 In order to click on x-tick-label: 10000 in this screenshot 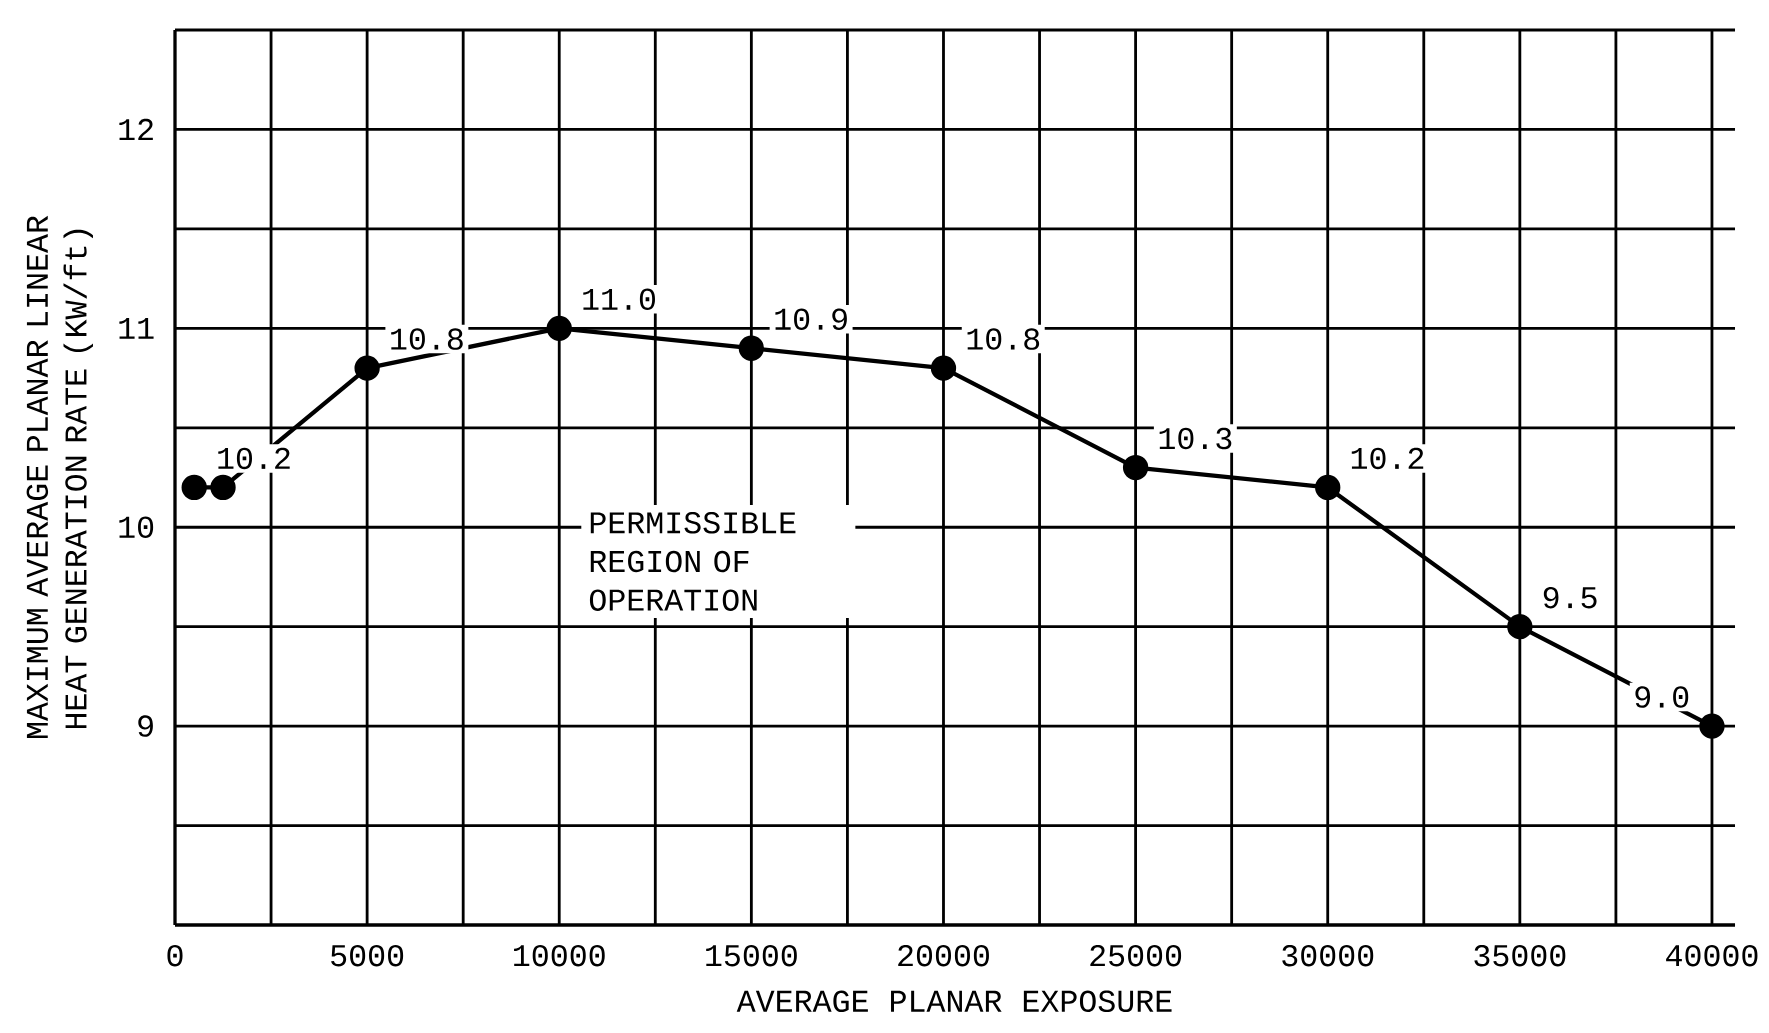, I will do `click(559, 955)`.